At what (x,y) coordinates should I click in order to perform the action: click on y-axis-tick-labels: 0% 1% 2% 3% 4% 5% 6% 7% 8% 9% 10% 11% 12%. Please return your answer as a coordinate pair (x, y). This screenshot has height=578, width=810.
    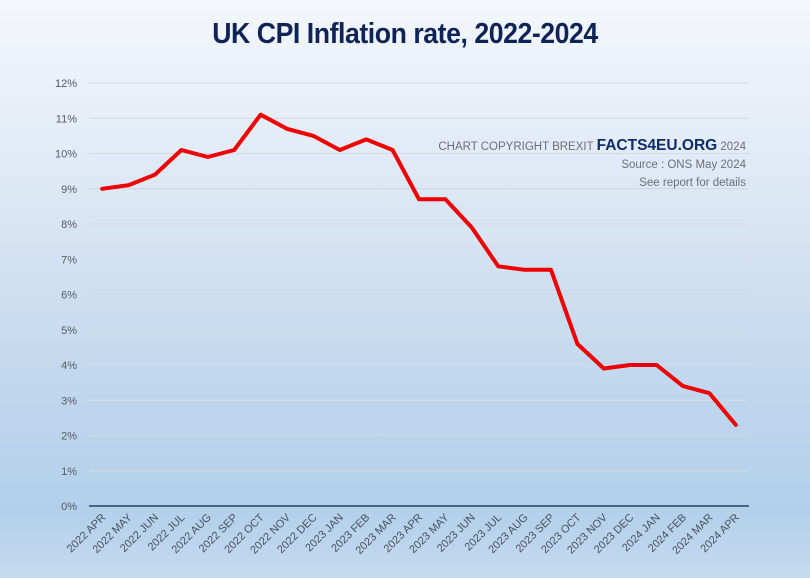
    Looking at the image, I should click on (66, 295).